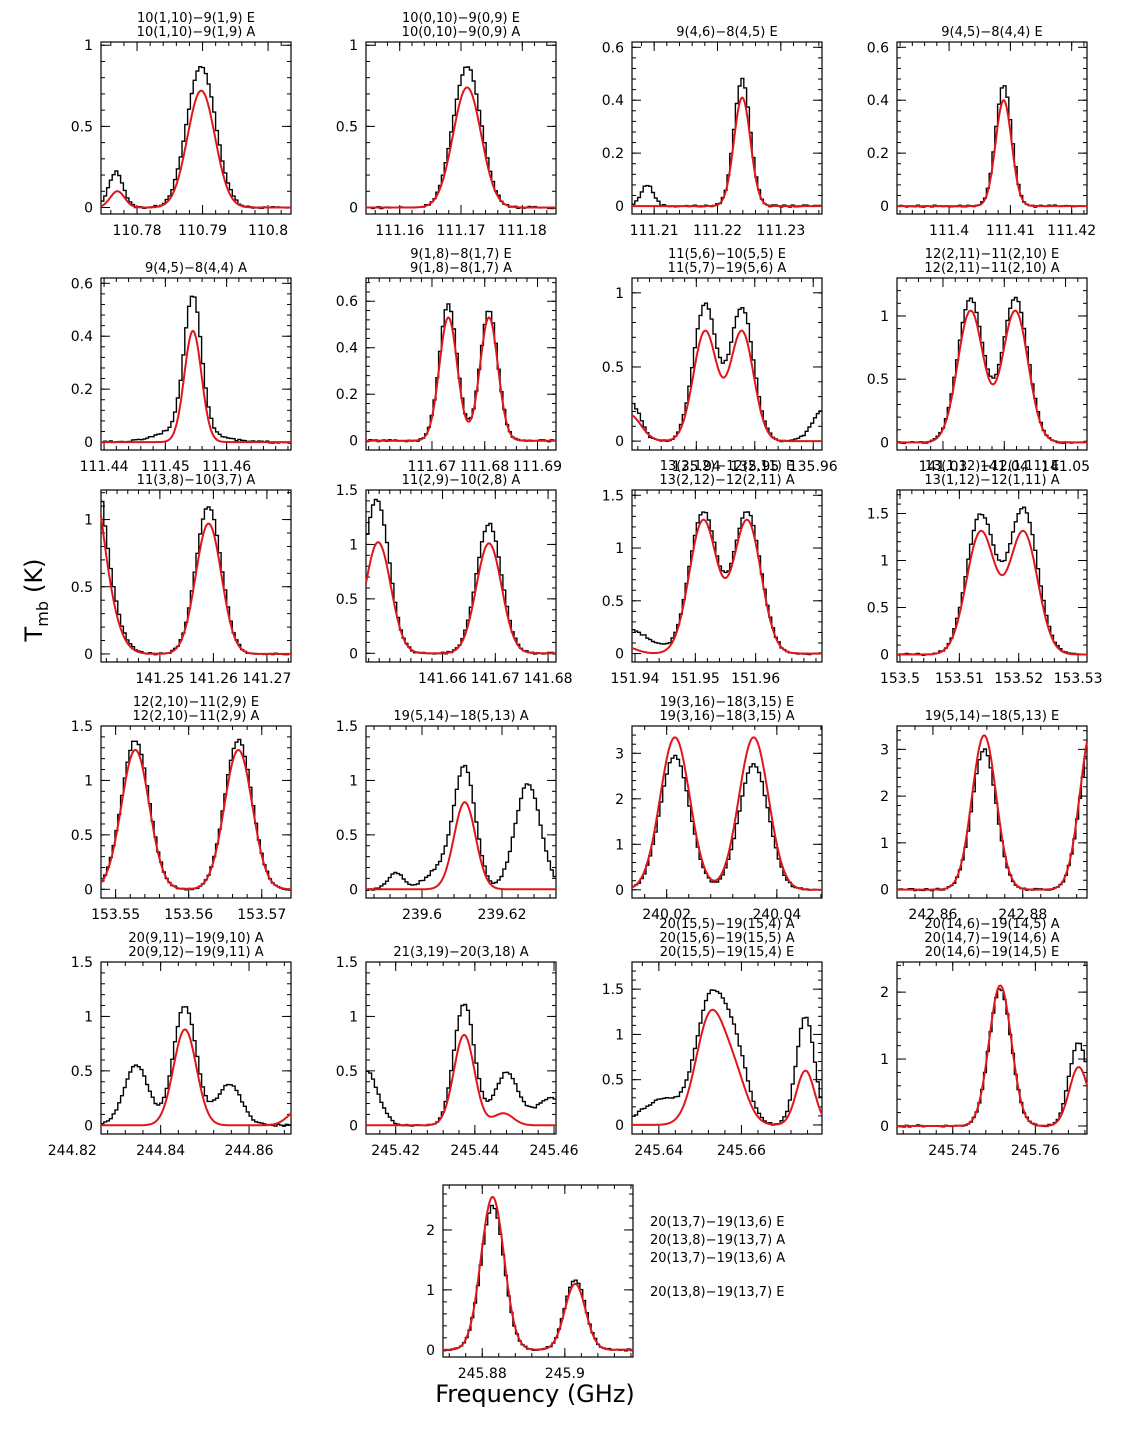 The height and width of the screenshot is (1441, 1125). I want to click on panel-title: 13(1,12)−12(1,11) A, so click(991, 480).